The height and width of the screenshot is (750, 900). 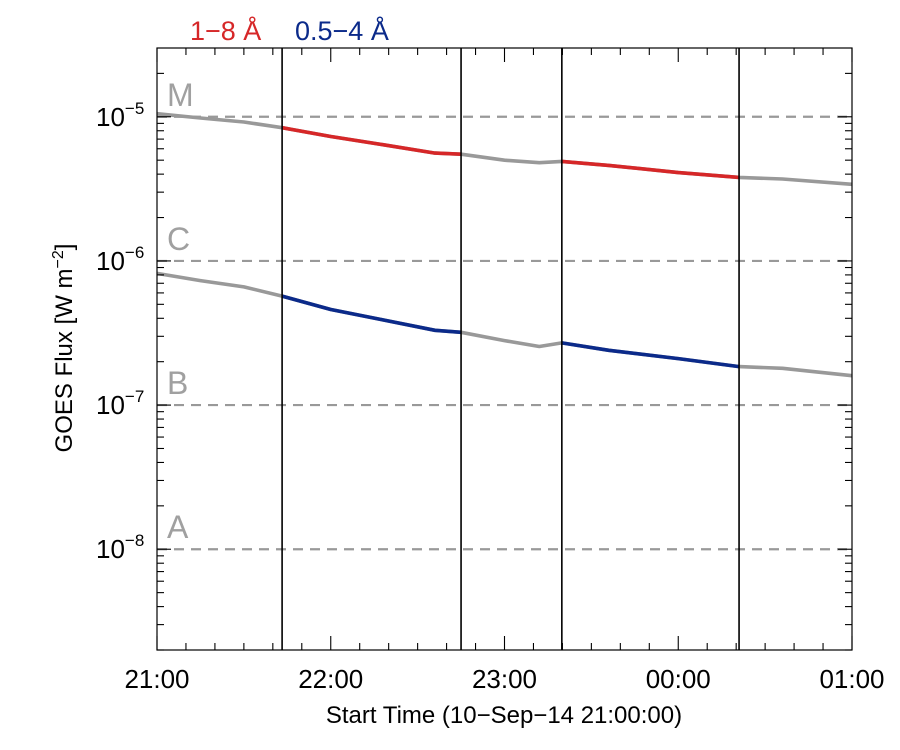 I want to click on y-tick-label: 10⁻⁵, so click(x=120, y=115).